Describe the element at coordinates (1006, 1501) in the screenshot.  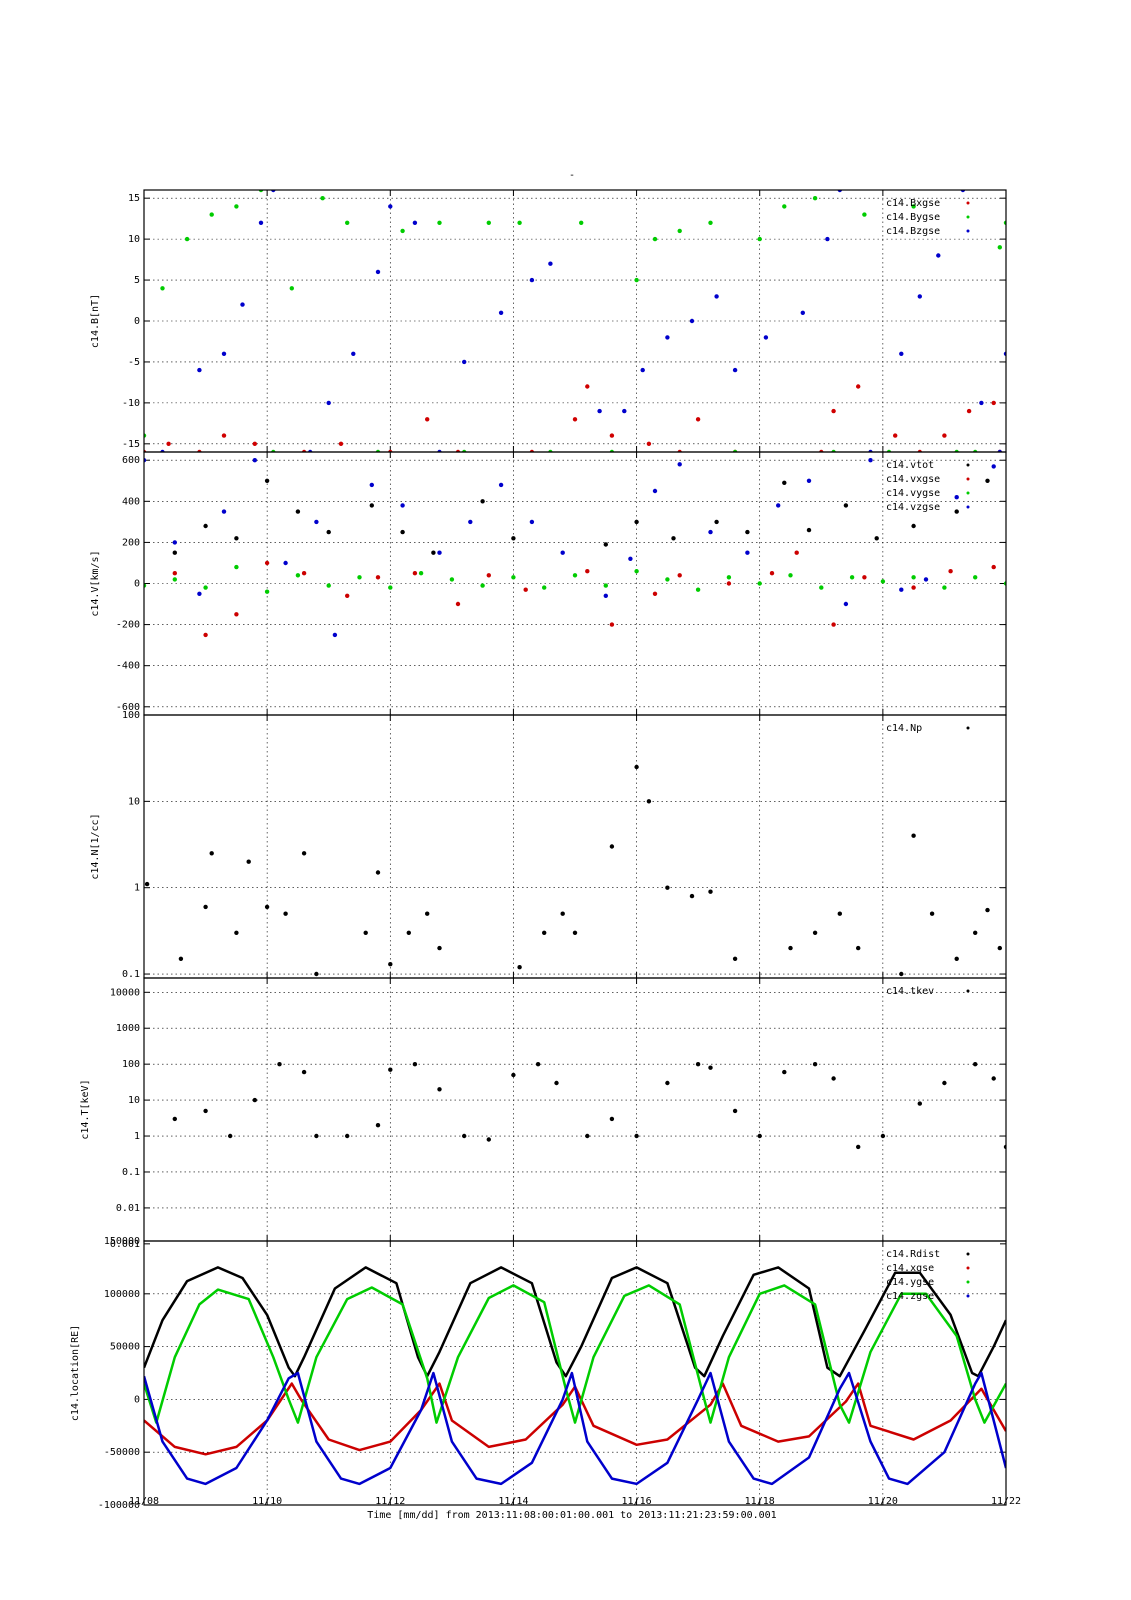
I see `x-tick-label: 11/22` at that location.